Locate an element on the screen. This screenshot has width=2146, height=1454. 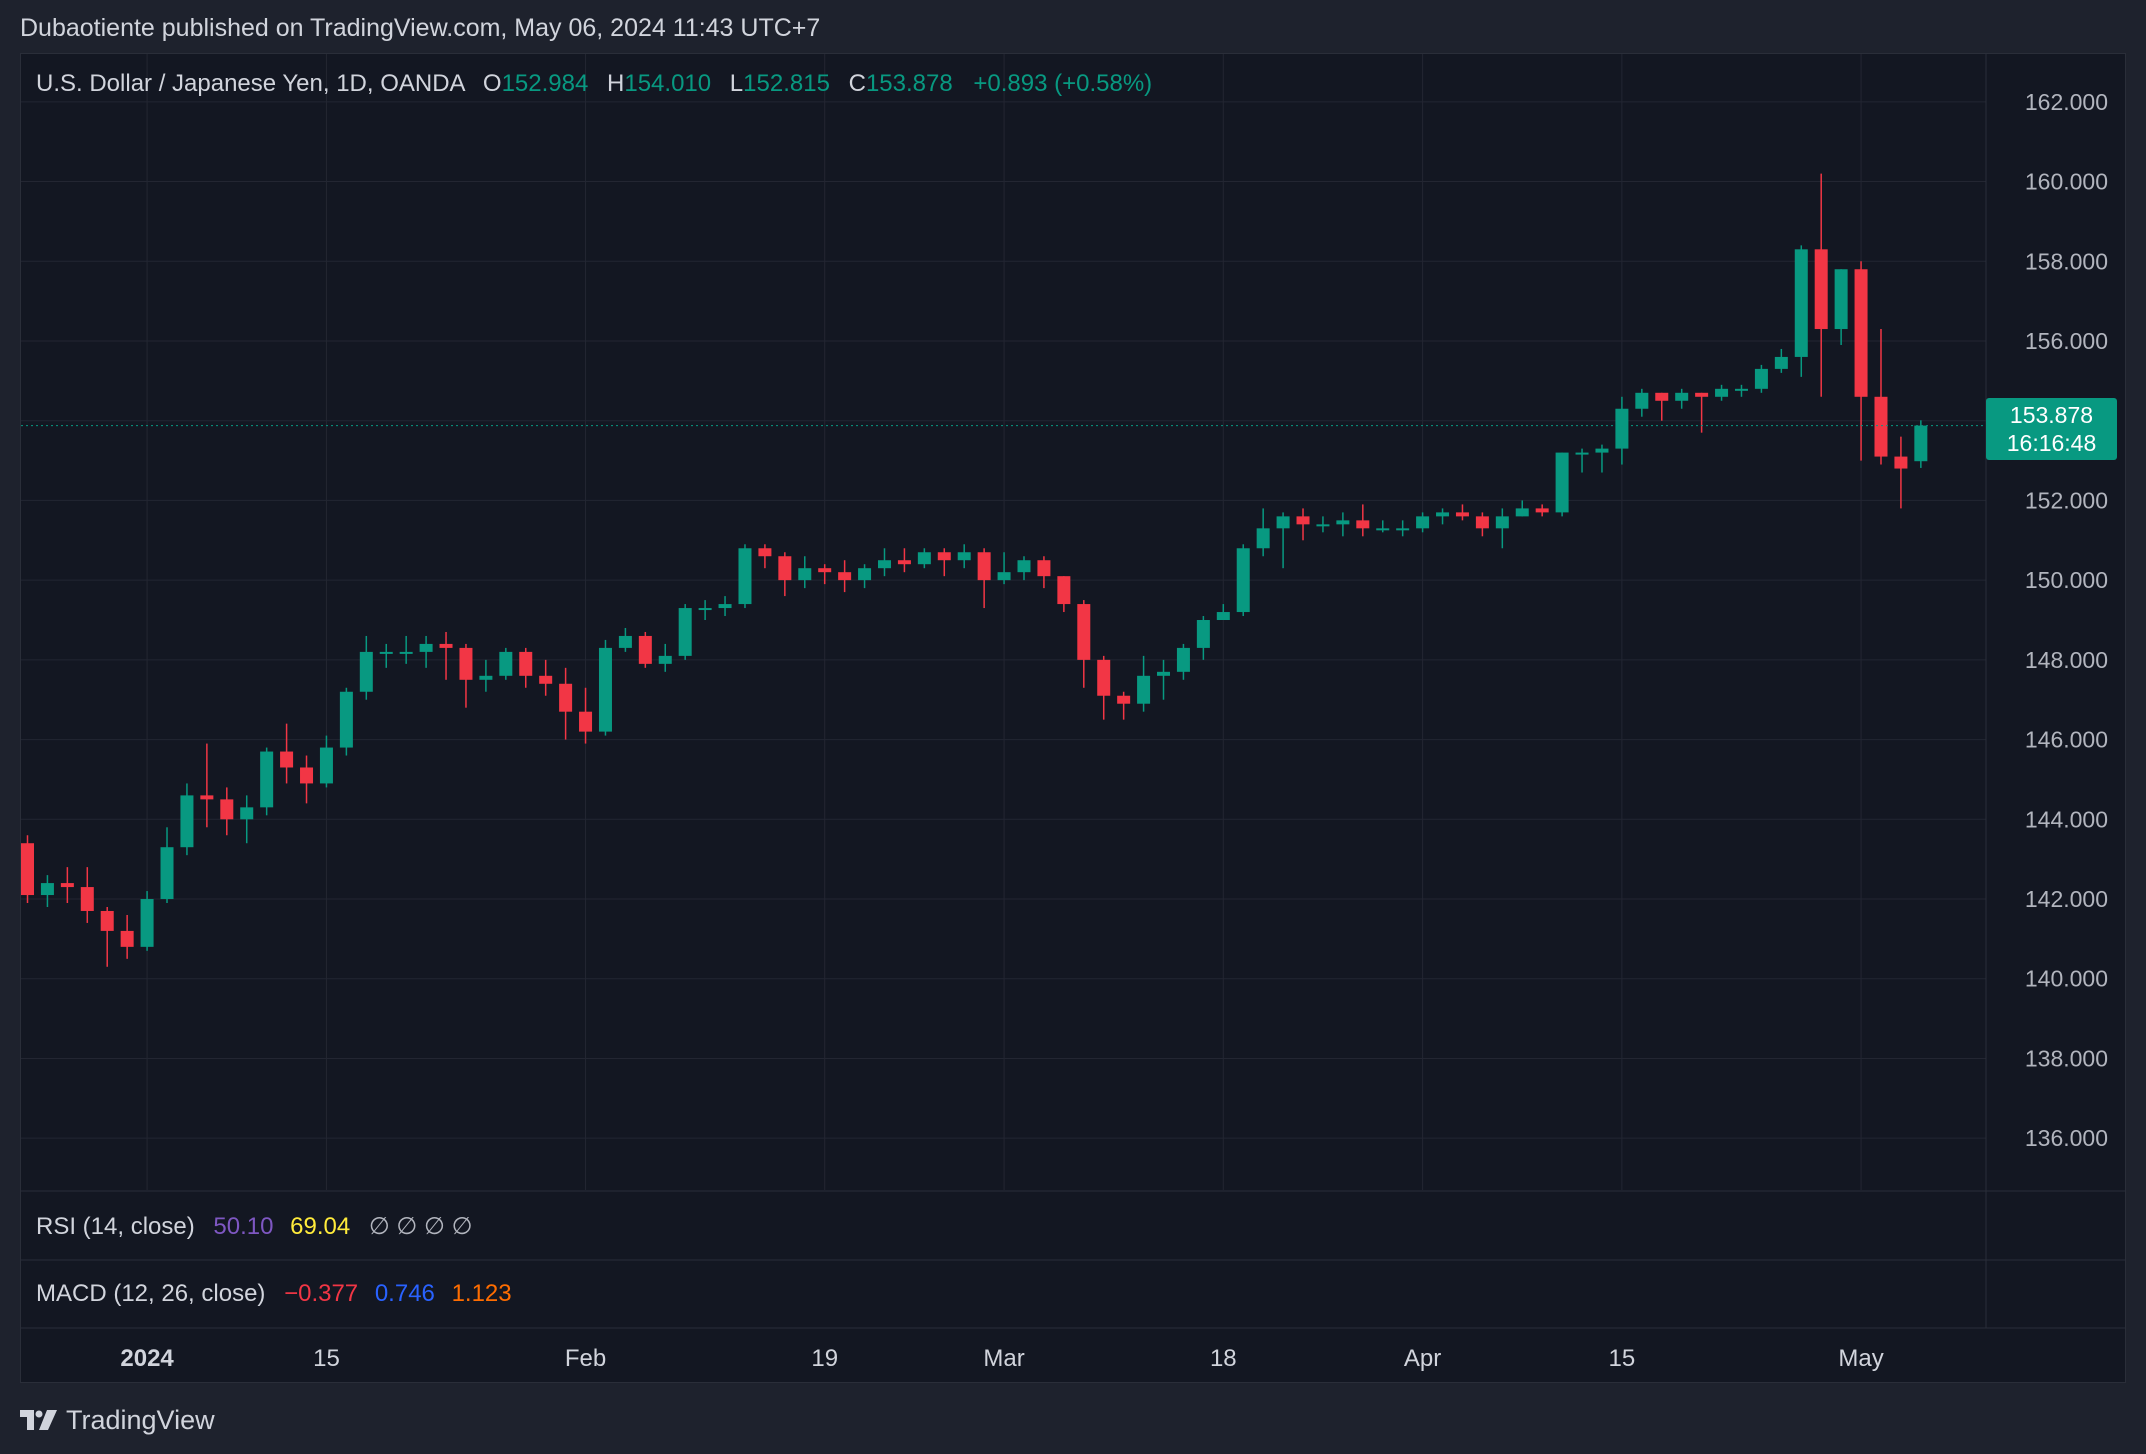
y-tick-label: 156.000 is located at coordinates (2066, 341).